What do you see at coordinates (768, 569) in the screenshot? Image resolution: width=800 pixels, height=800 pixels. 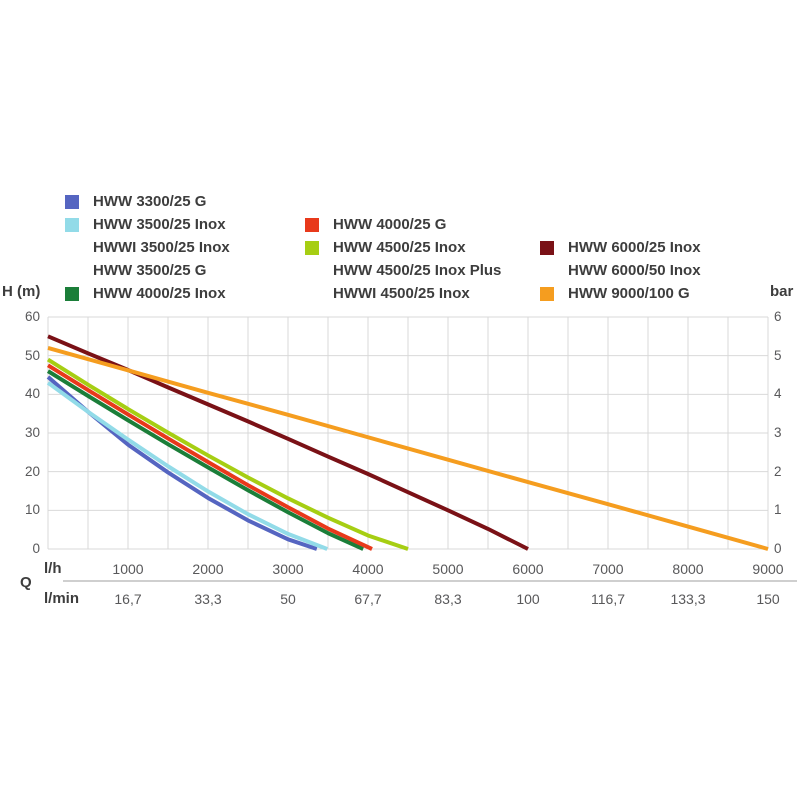 I see `x-tick-lh: 9000` at bounding box center [768, 569].